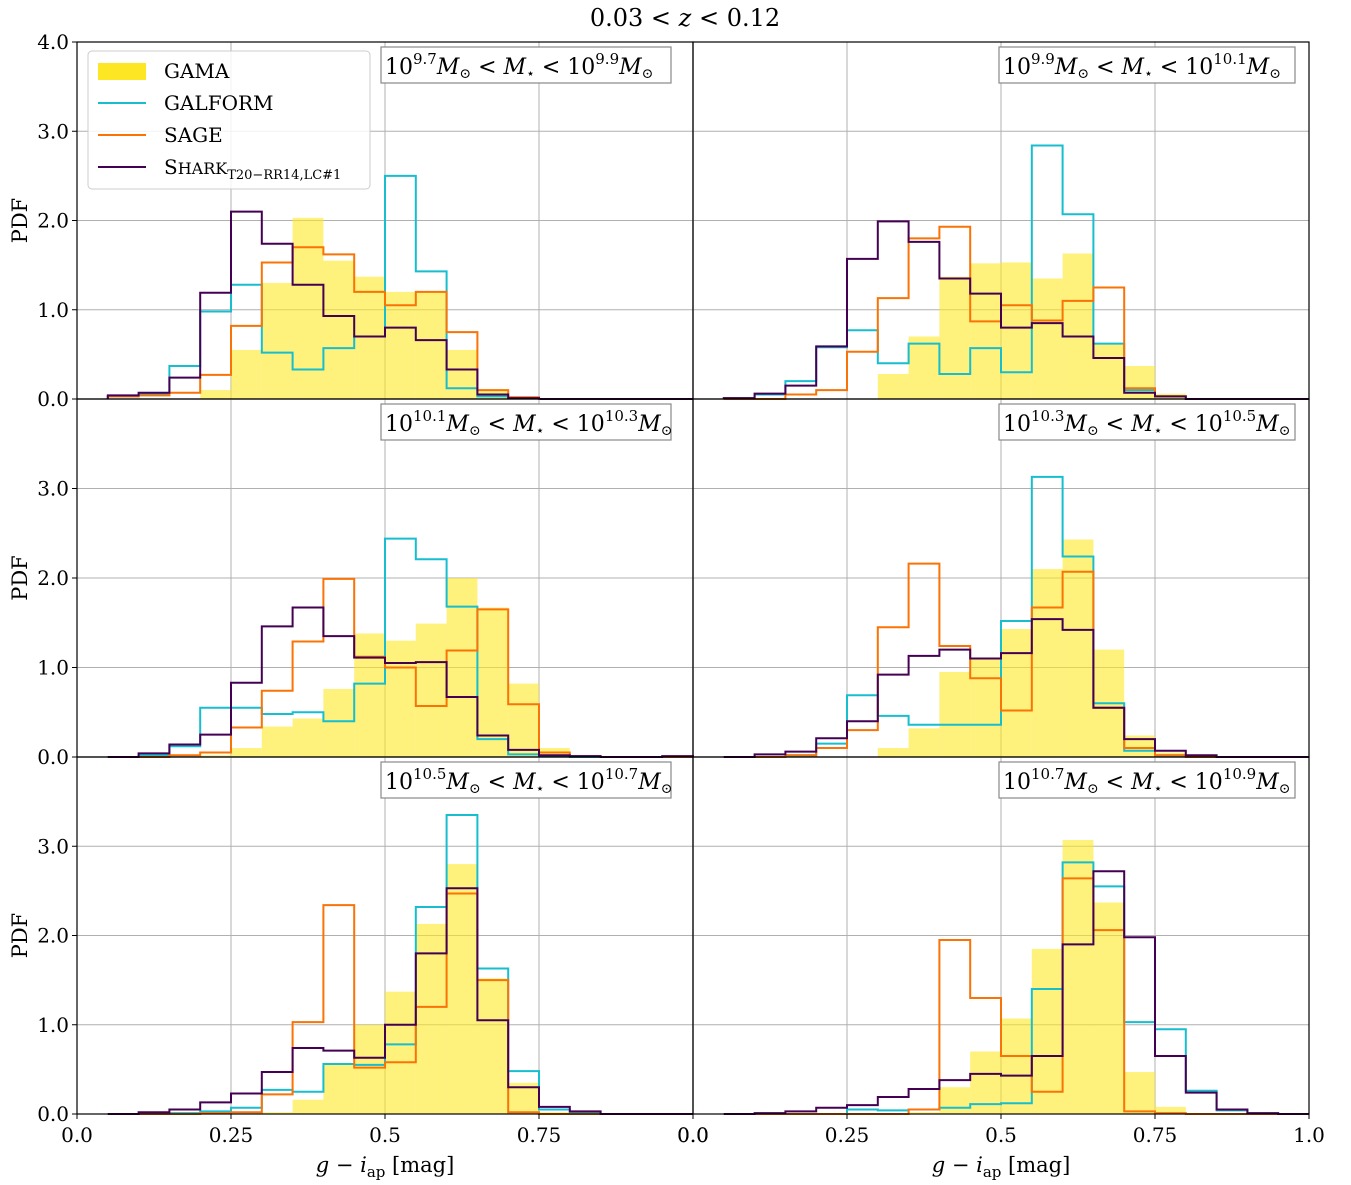  What do you see at coordinates (1047, 774) in the screenshot?
I see `mass-bin-exponent: 10.7` at bounding box center [1047, 774].